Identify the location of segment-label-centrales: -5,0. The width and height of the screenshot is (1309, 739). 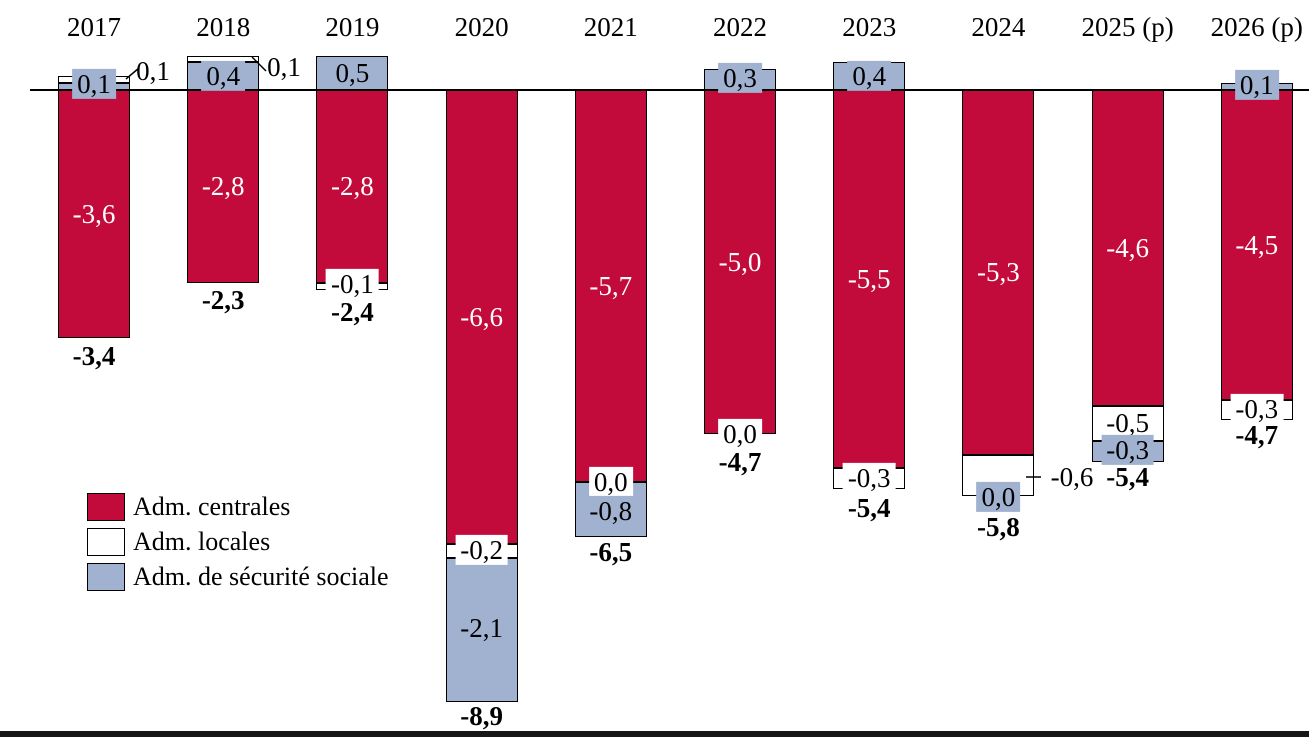
(740, 261).